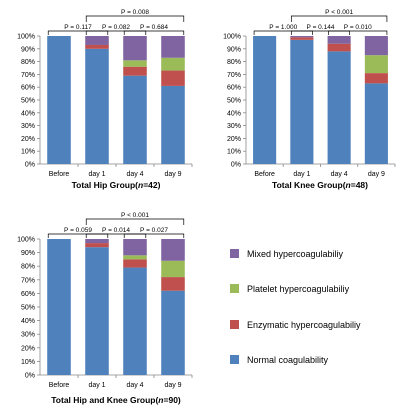 The height and width of the screenshot is (410, 400). What do you see at coordinates (234, 101) in the screenshot?
I see `y-tick-label: 50%` at bounding box center [234, 101].